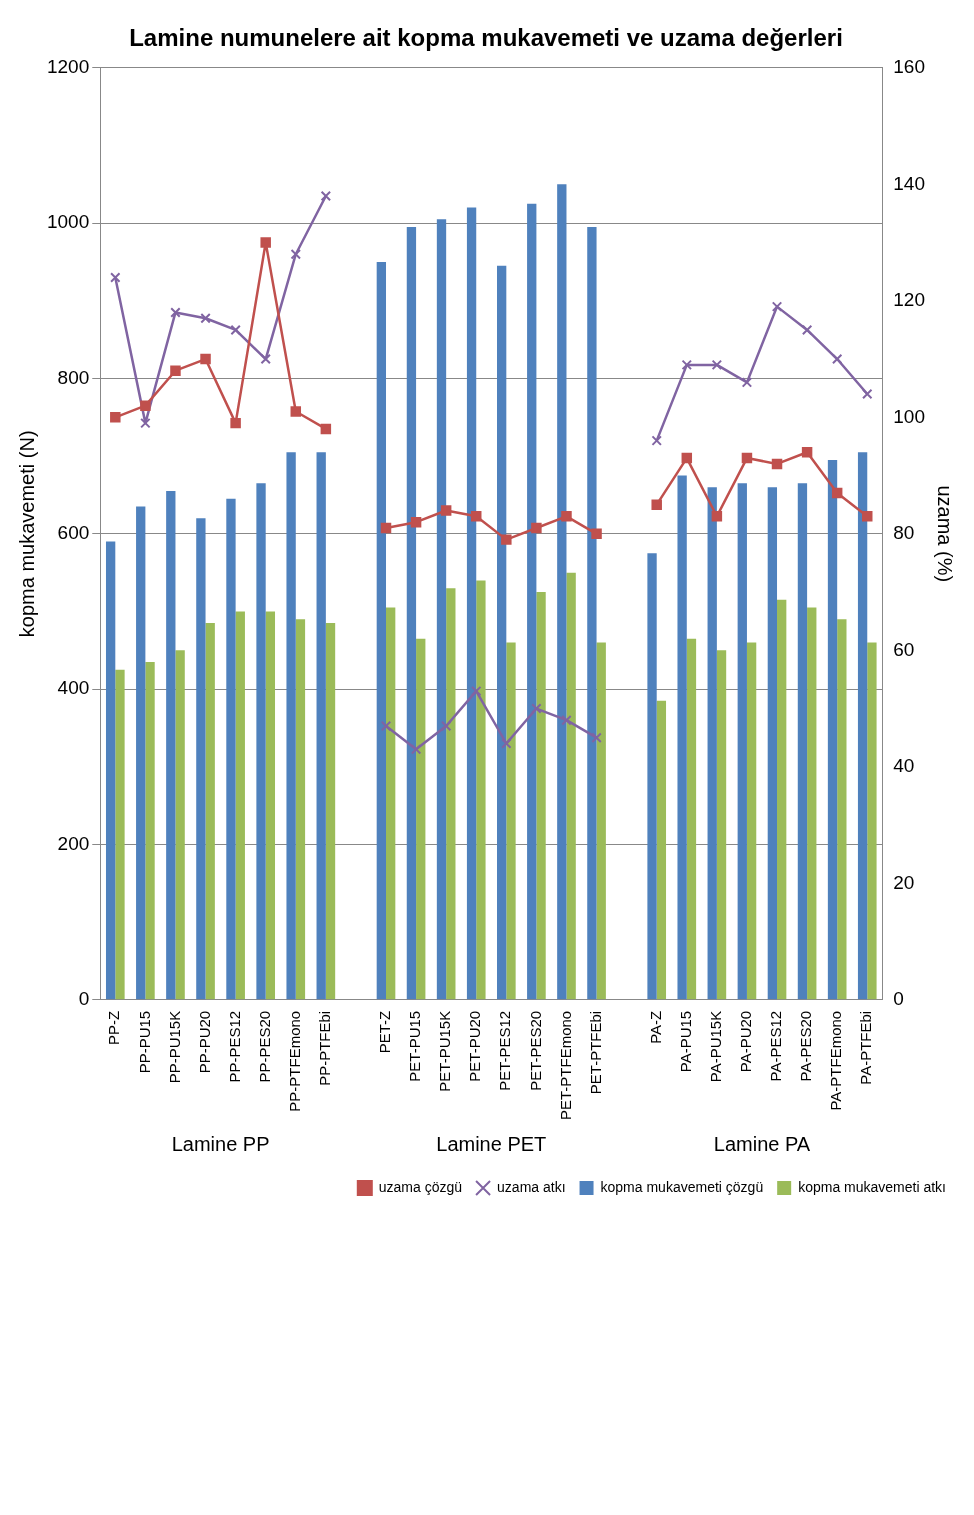 The height and width of the screenshot is (1515, 974). I want to click on legend-label: uzama çözgü, so click(420, 1186).